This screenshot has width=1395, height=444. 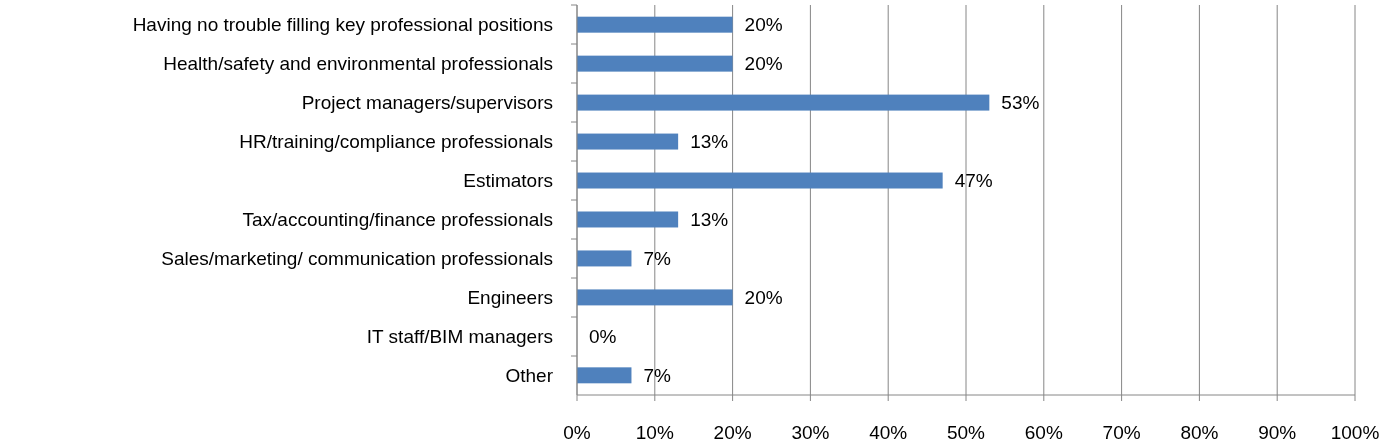 I want to click on y-tick-label: Health/safety and environmental professionals, so click(x=358, y=64).